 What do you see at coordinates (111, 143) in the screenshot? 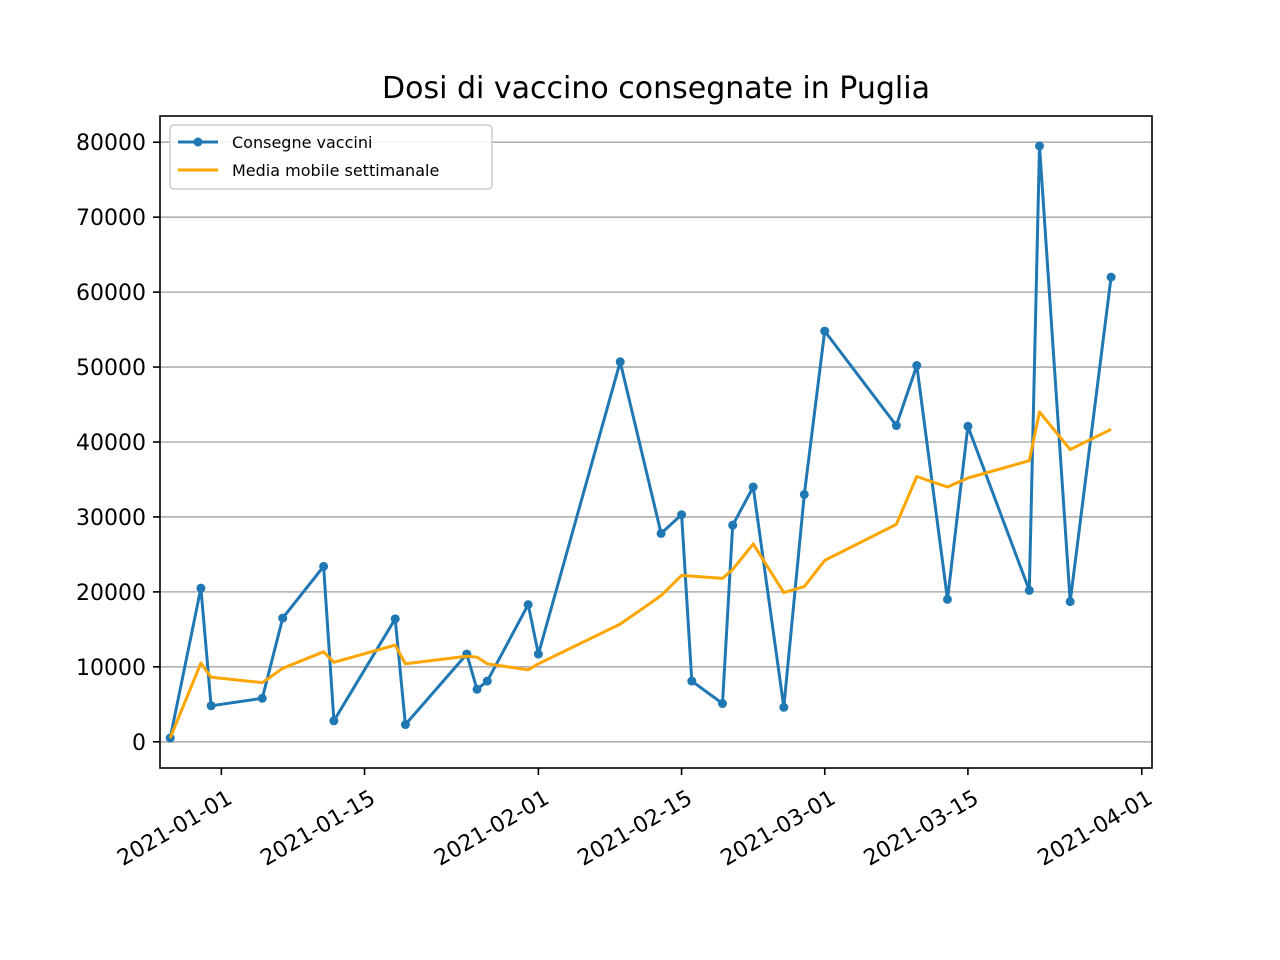
I see `y-tick-label: 80000` at bounding box center [111, 143].